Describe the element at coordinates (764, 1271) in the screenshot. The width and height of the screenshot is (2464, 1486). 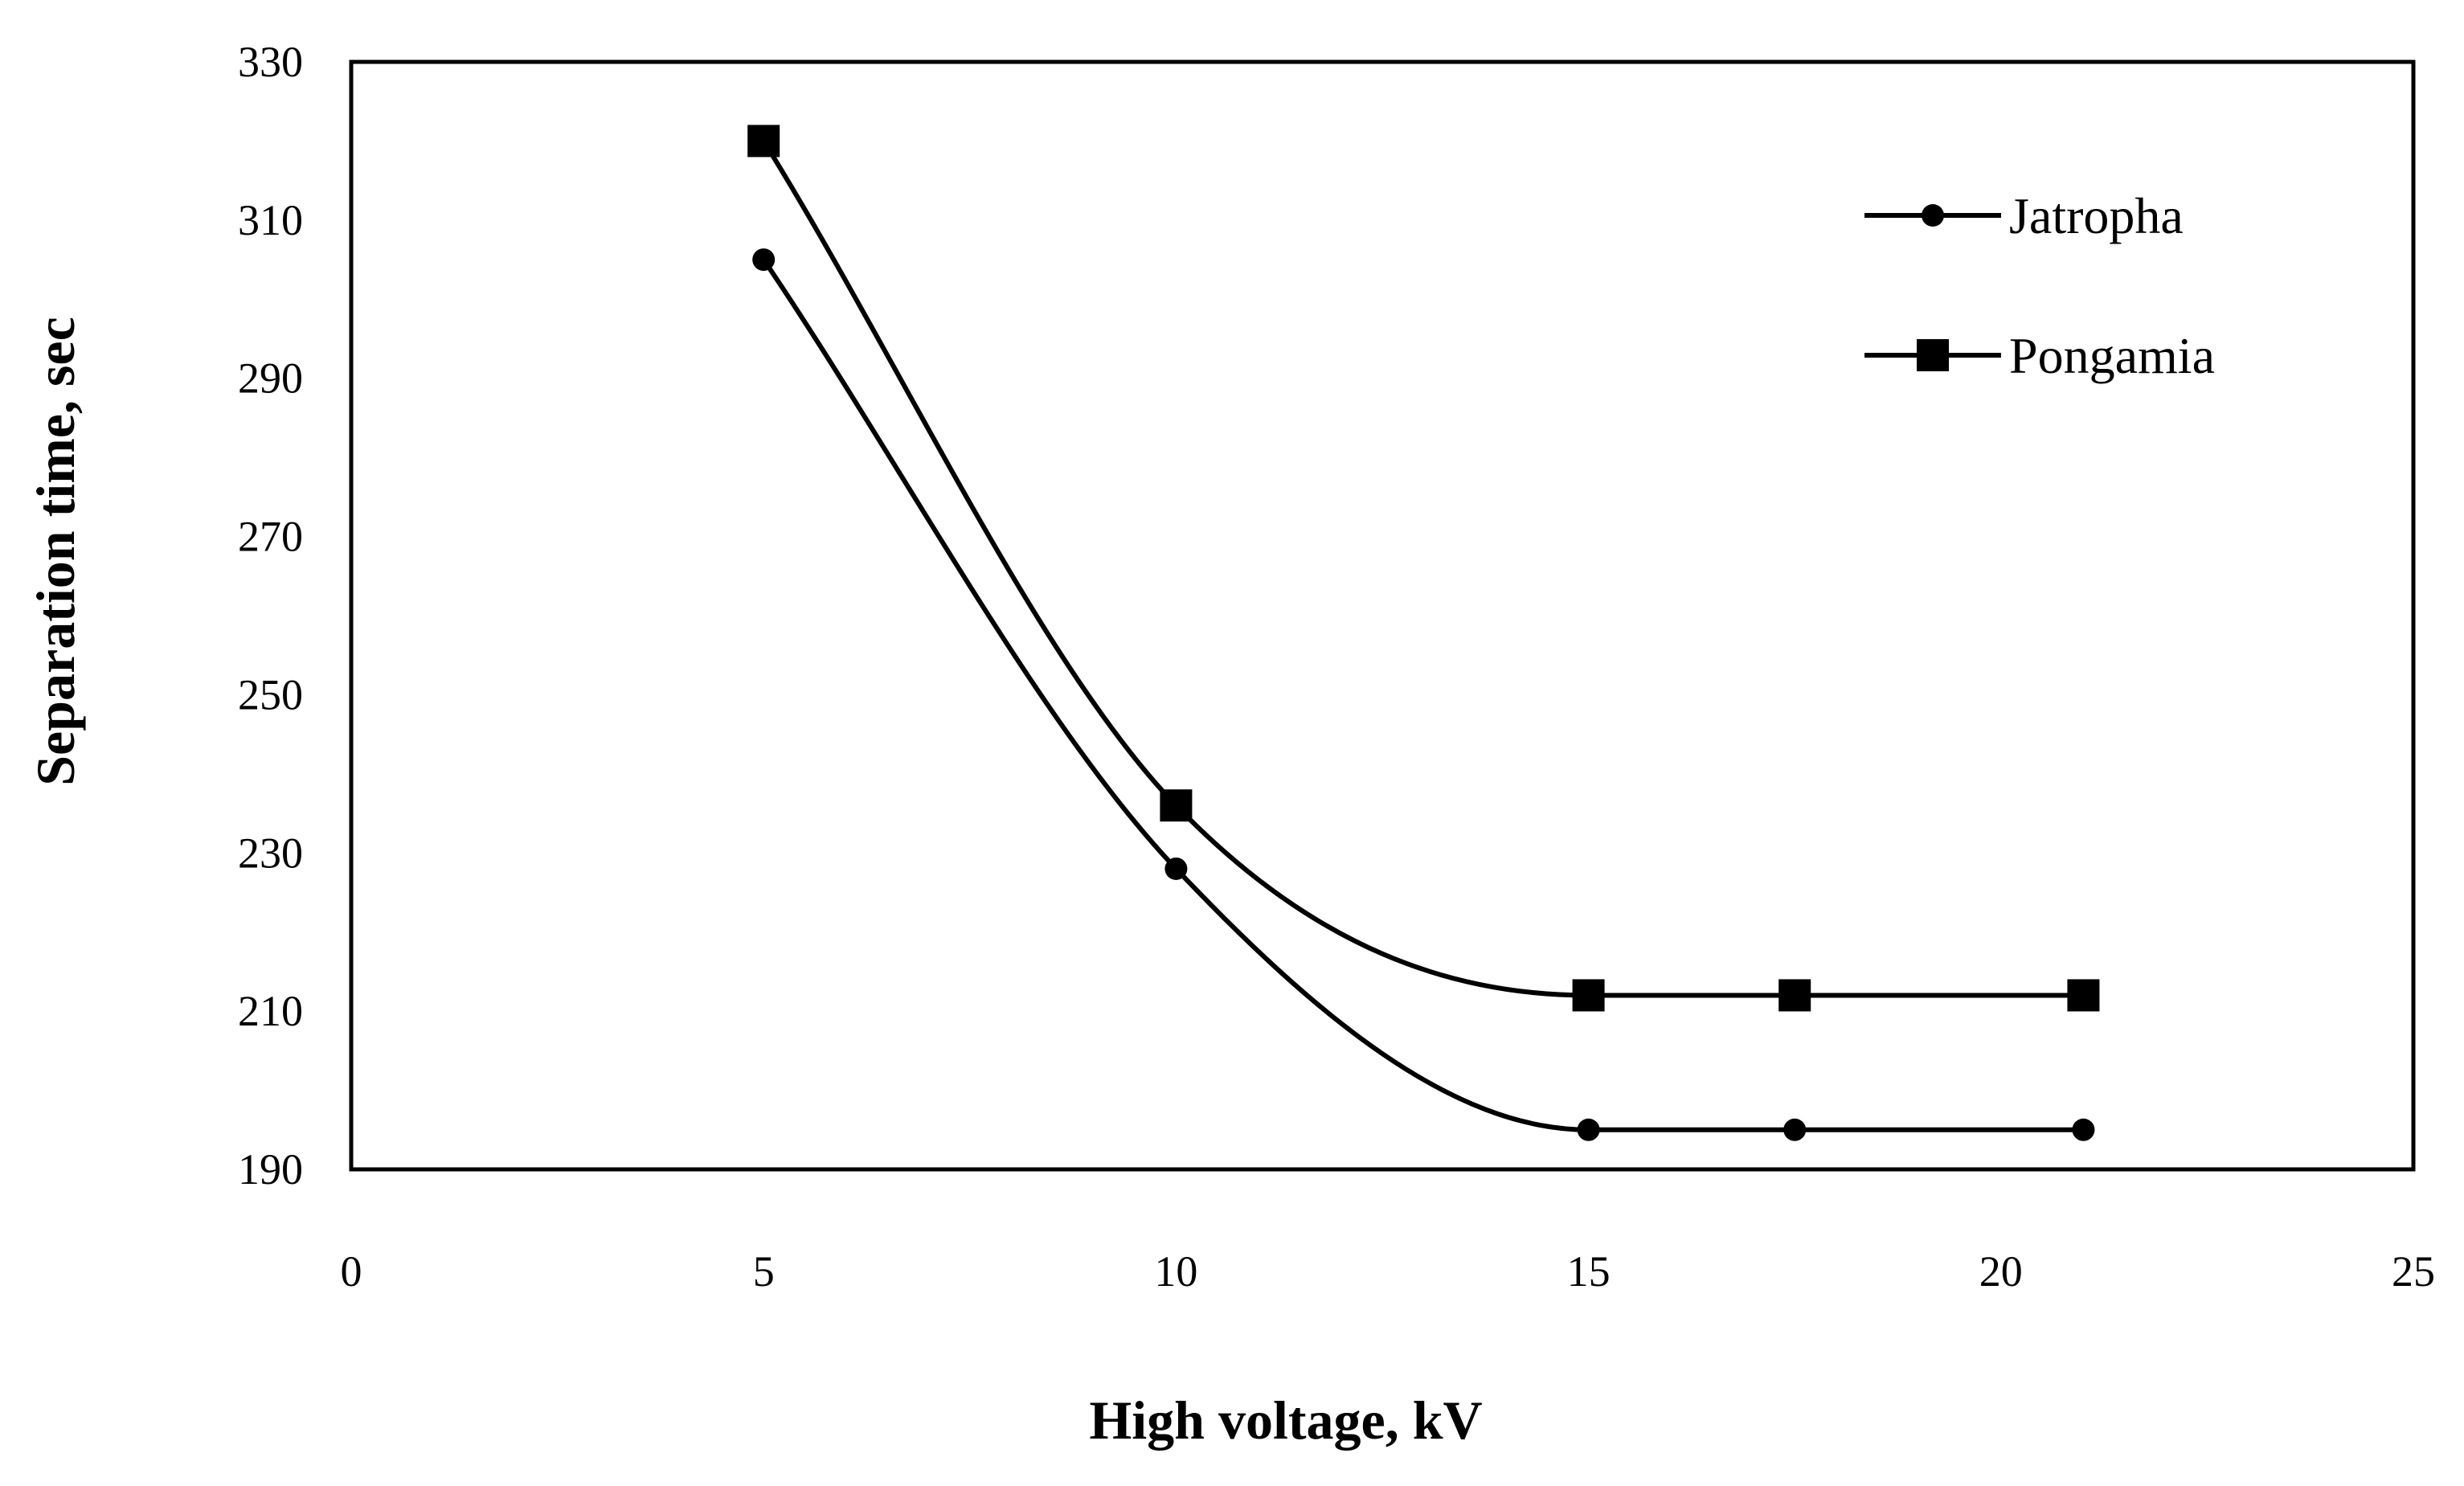
I see `x-tick-label: 5` at that location.